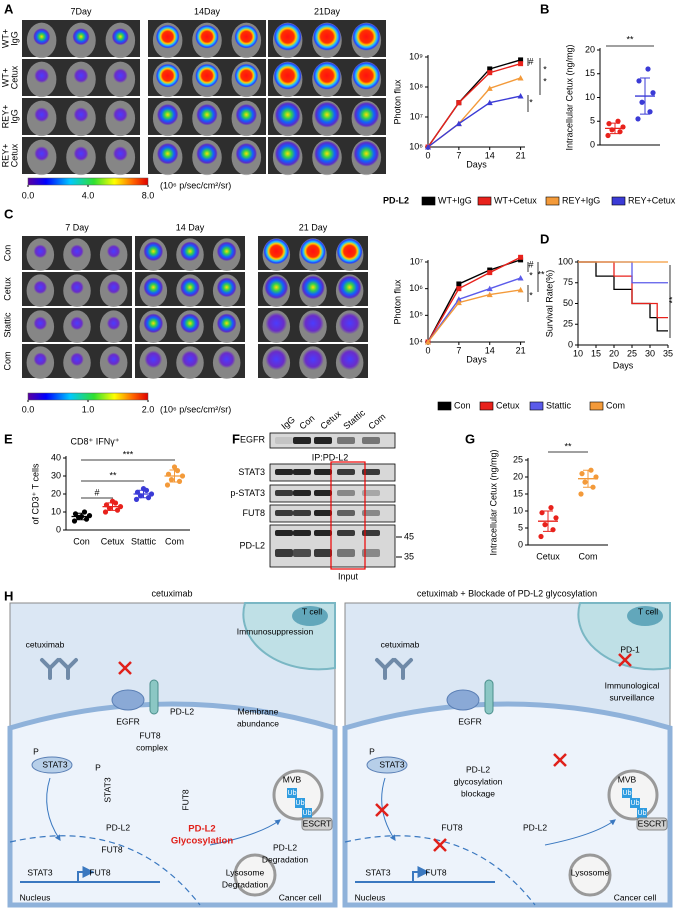 This screenshot has width=677, height=909. Describe the element at coordinates (201, 829) in the screenshot. I see `diagram-label: PD-L2` at that location.